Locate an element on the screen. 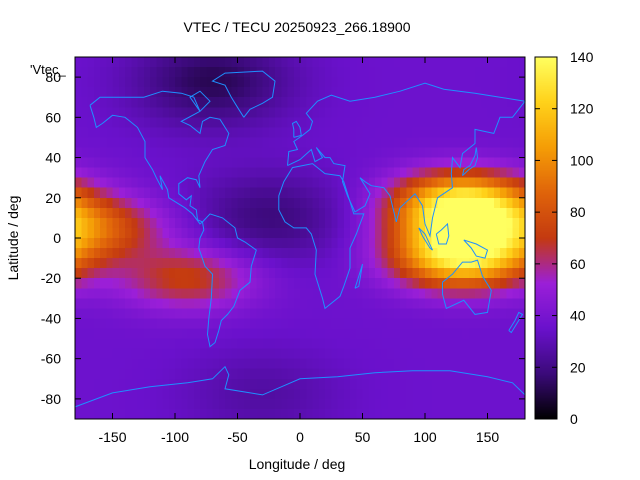 This screenshot has height=480, width=640. x-tick-label: -50 is located at coordinates (237, 437).